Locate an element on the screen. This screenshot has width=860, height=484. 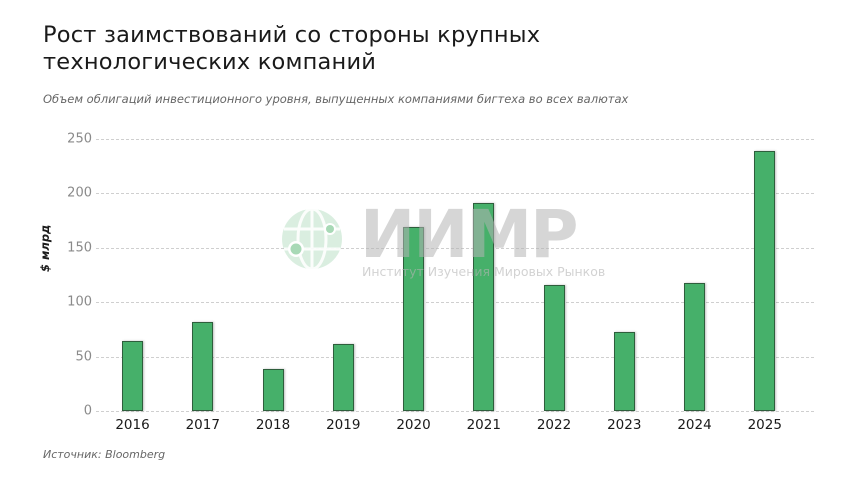
bar-2021 is located at coordinates (484, 307).